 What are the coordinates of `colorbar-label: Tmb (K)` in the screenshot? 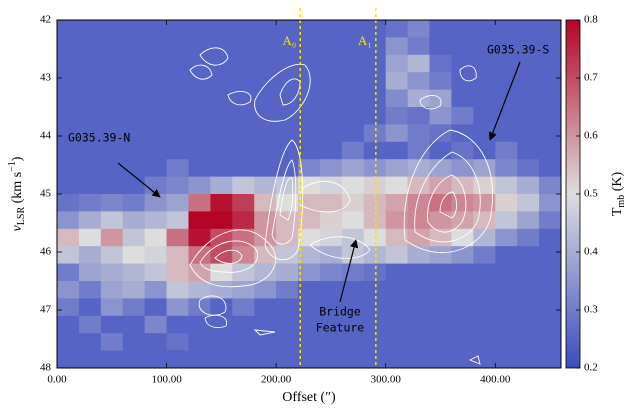 It's located at (618, 194).